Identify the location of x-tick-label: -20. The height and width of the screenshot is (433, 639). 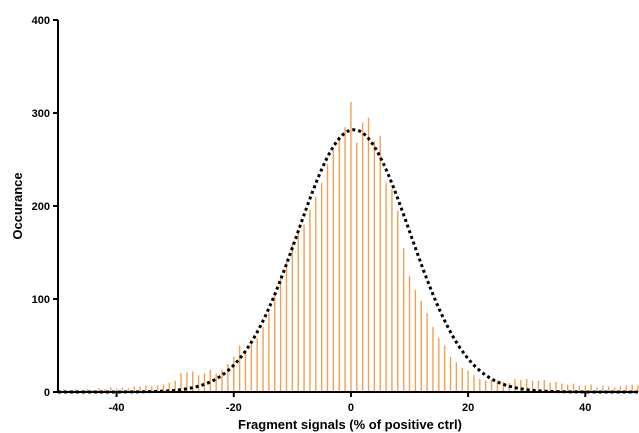
(234, 408).